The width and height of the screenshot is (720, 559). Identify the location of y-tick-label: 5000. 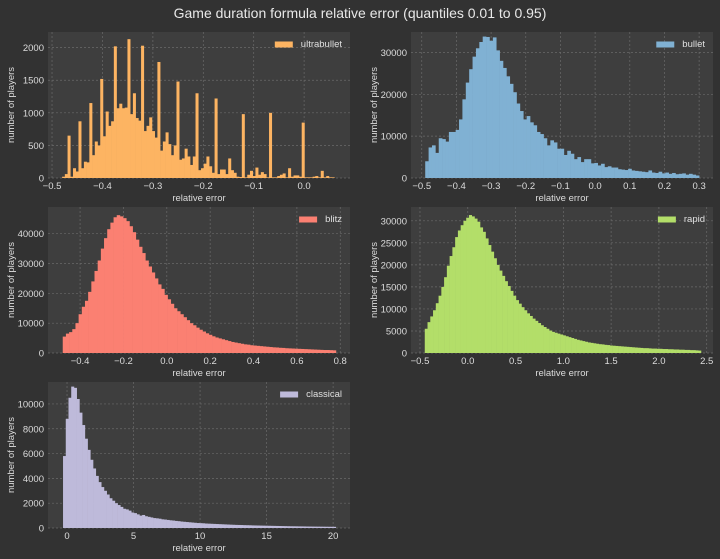
(396, 331).